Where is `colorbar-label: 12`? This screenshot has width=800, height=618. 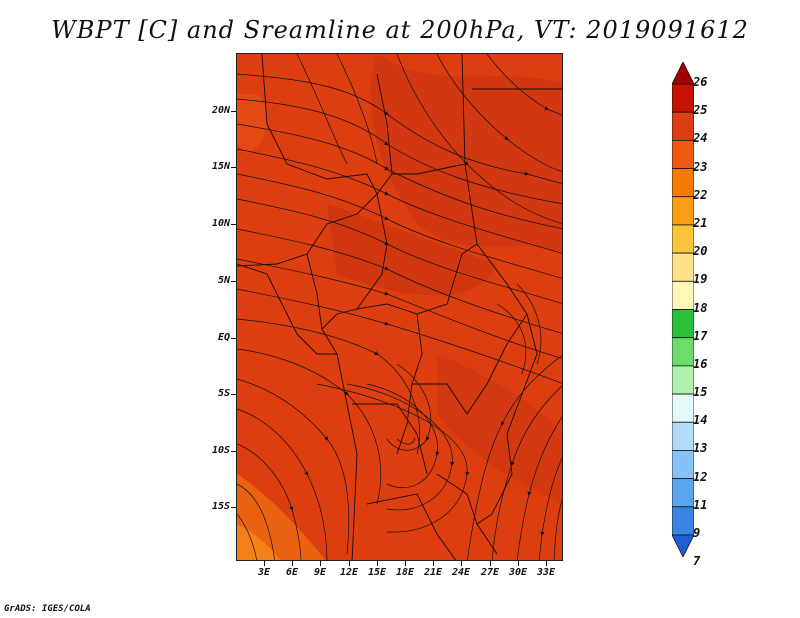 colorbar-label: 12 is located at coordinates (700, 476).